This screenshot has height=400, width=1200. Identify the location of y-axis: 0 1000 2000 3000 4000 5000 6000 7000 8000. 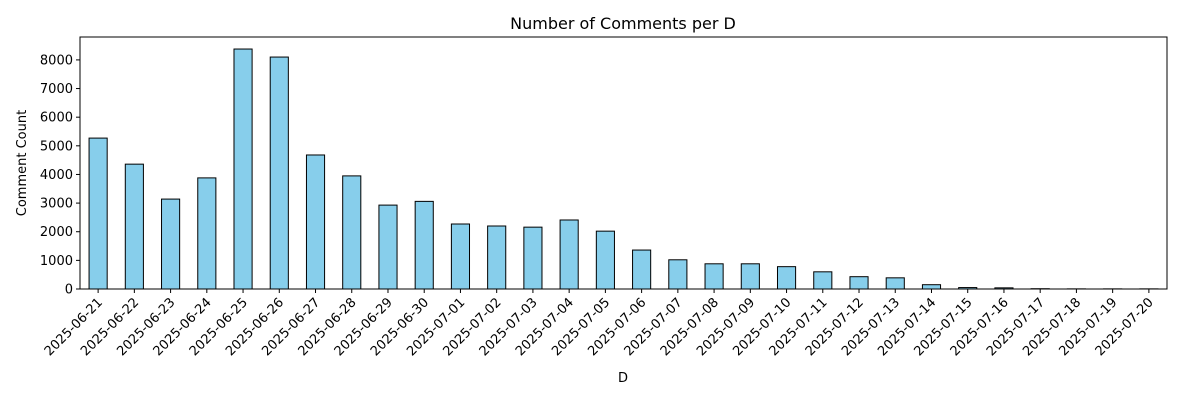
(60, 175).